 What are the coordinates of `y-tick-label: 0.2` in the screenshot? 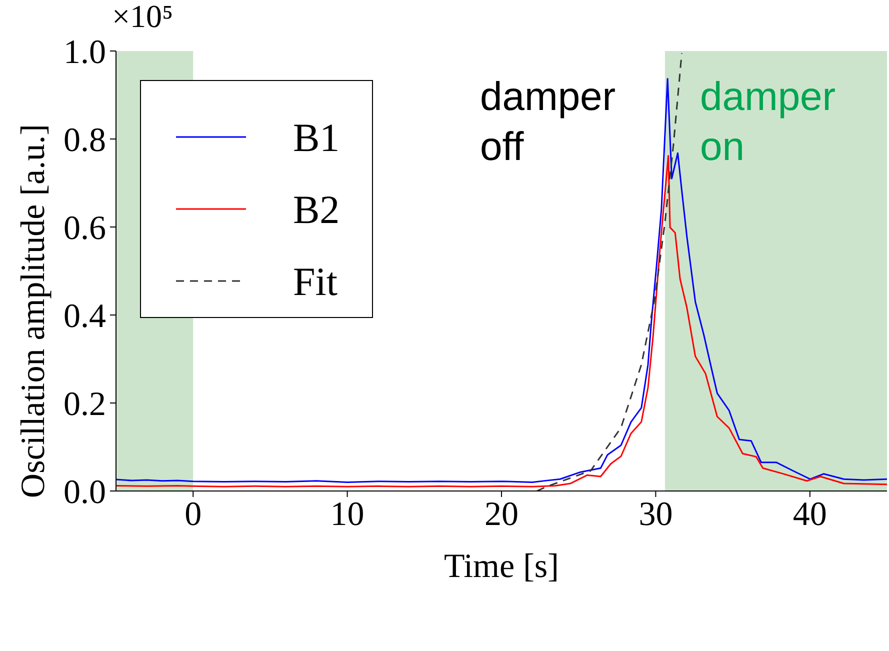 It's located at (85, 405).